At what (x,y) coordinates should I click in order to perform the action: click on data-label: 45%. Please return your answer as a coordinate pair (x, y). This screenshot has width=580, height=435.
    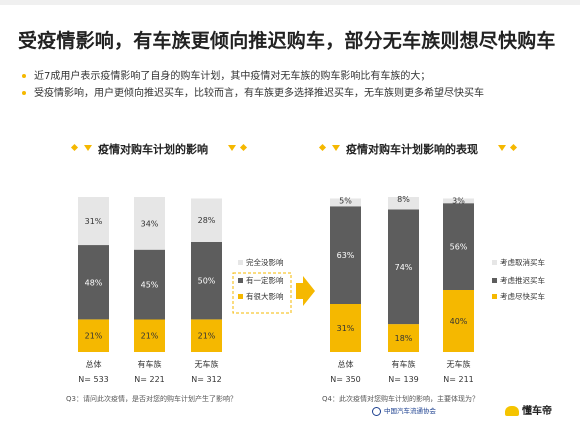
    Looking at the image, I should click on (150, 285).